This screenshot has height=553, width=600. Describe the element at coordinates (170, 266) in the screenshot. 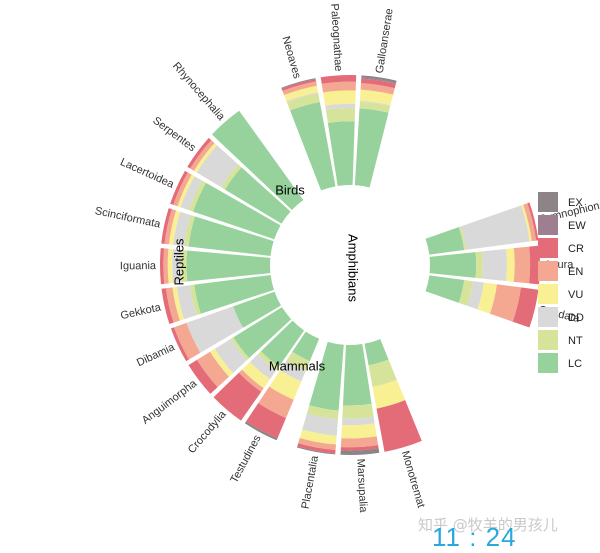

I see `bar-iguania-vu` at that location.